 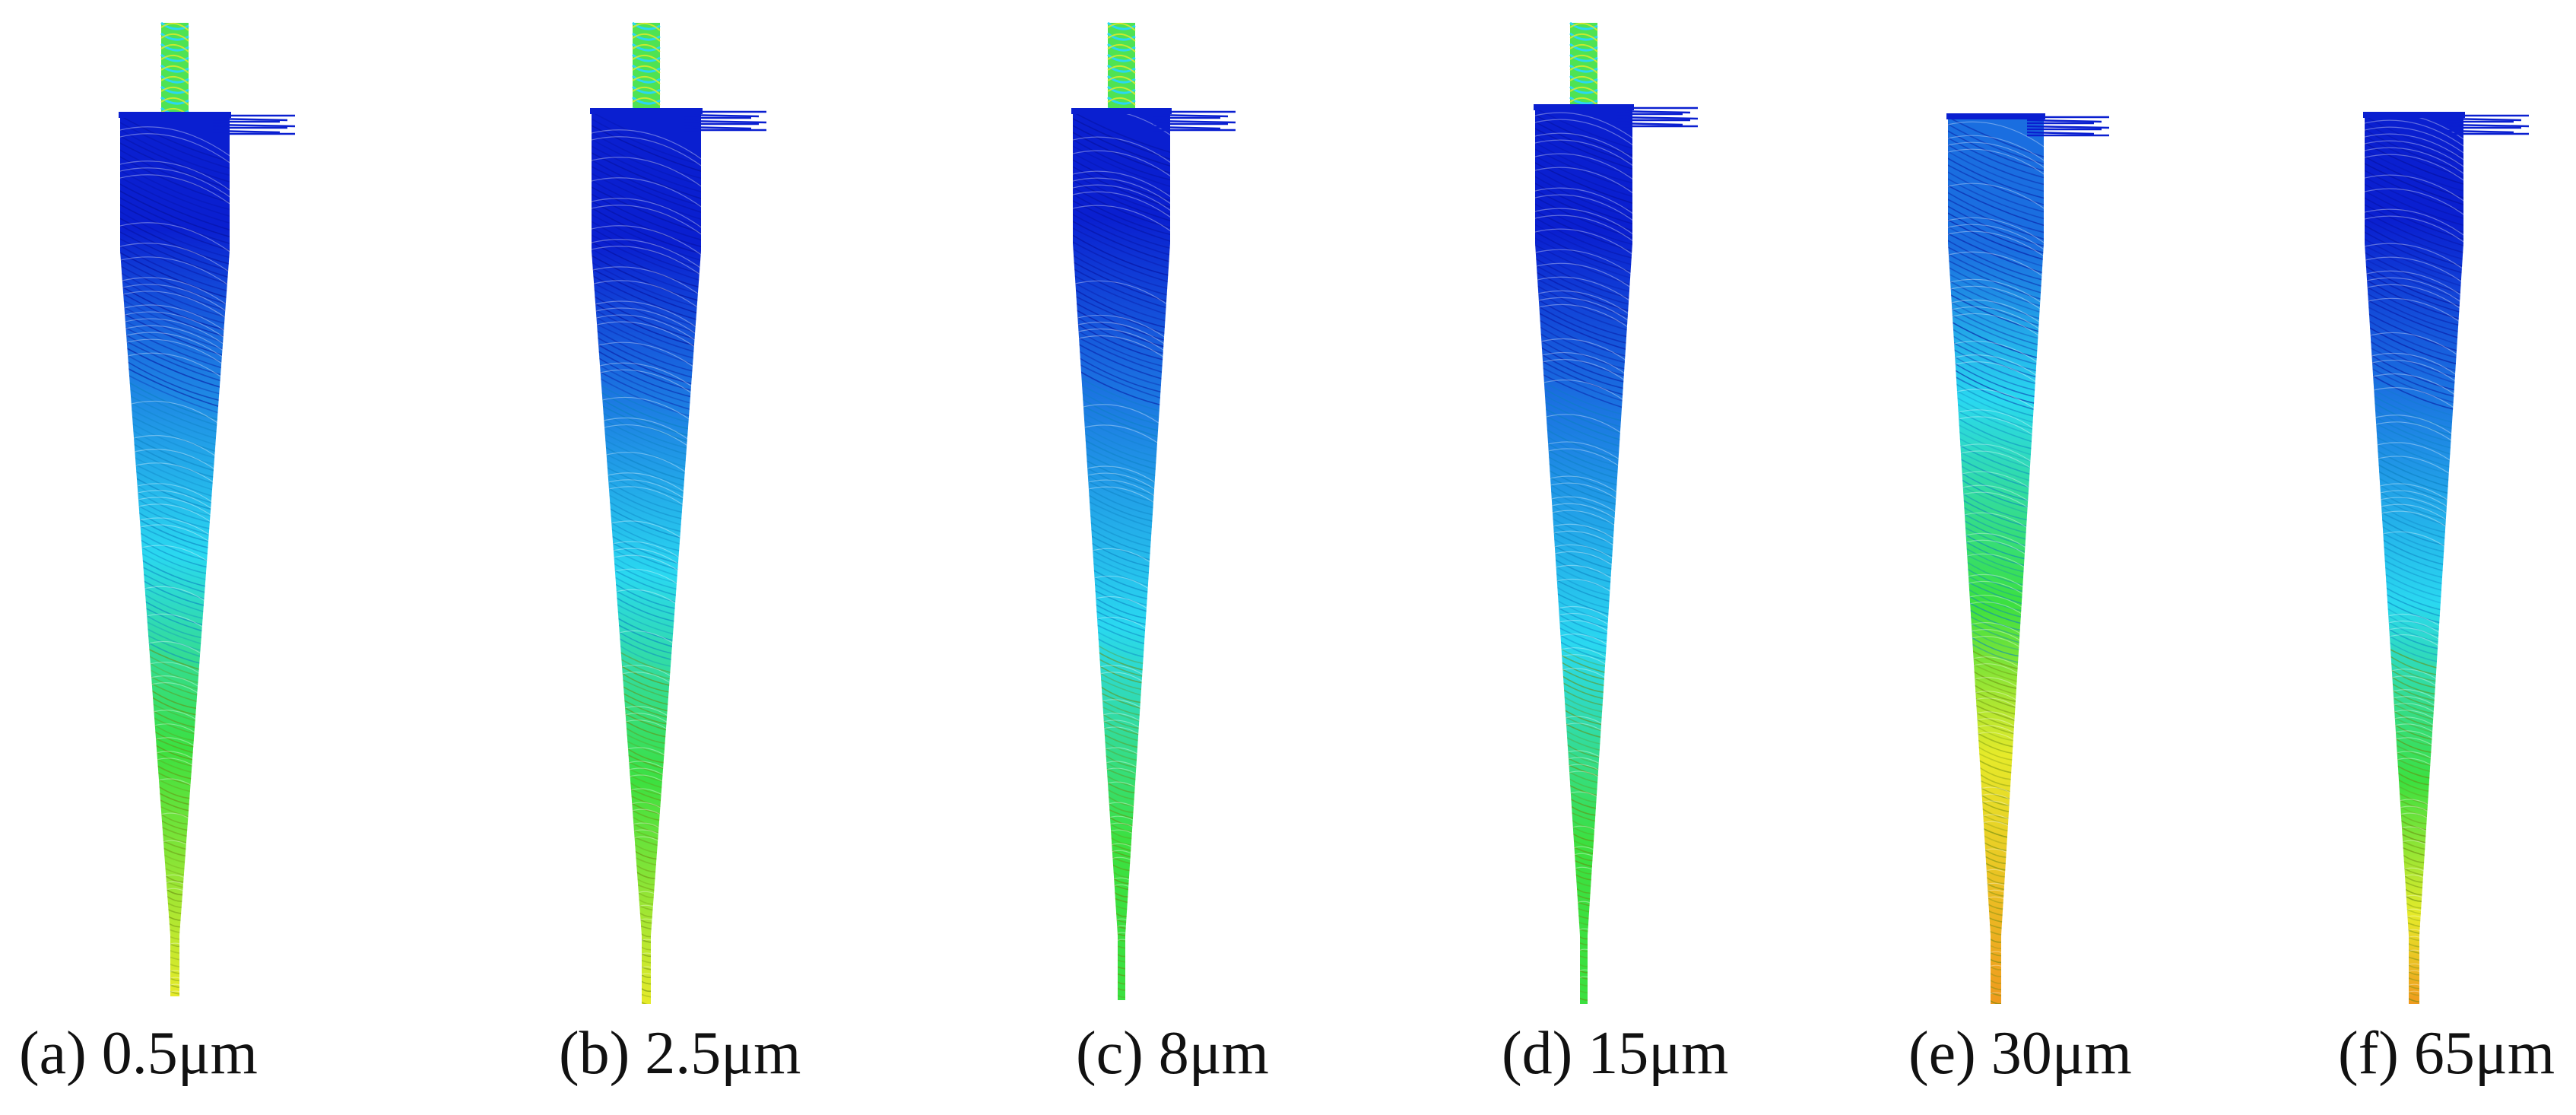 I want to click on panel-caption: (c) 8μm, so click(x=1173, y=1054).